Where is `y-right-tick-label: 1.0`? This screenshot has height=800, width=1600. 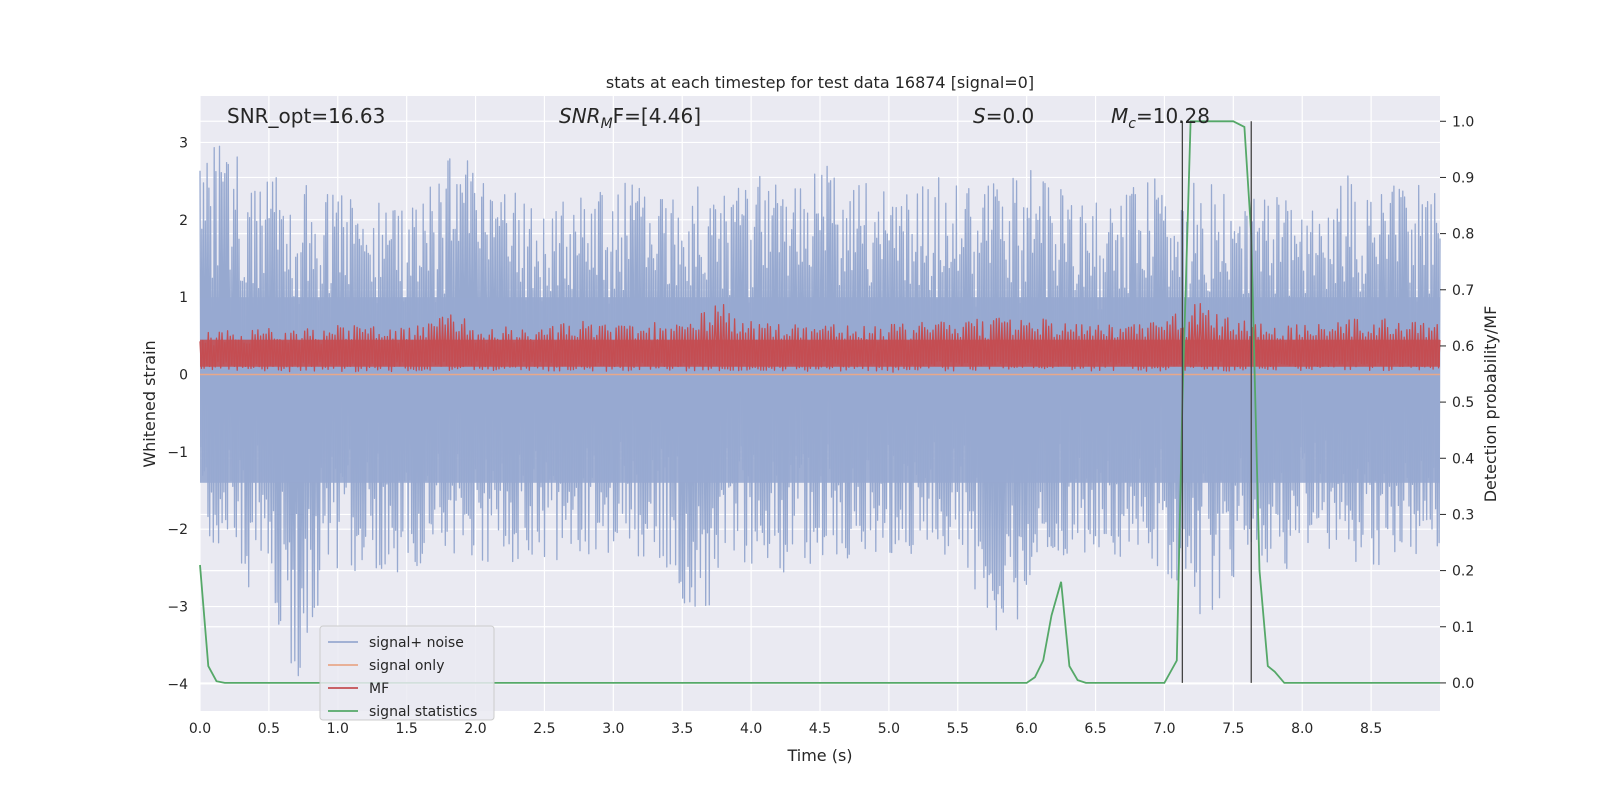
y-right-tick-label: 1.0 is located at coordinates (1463, 122).